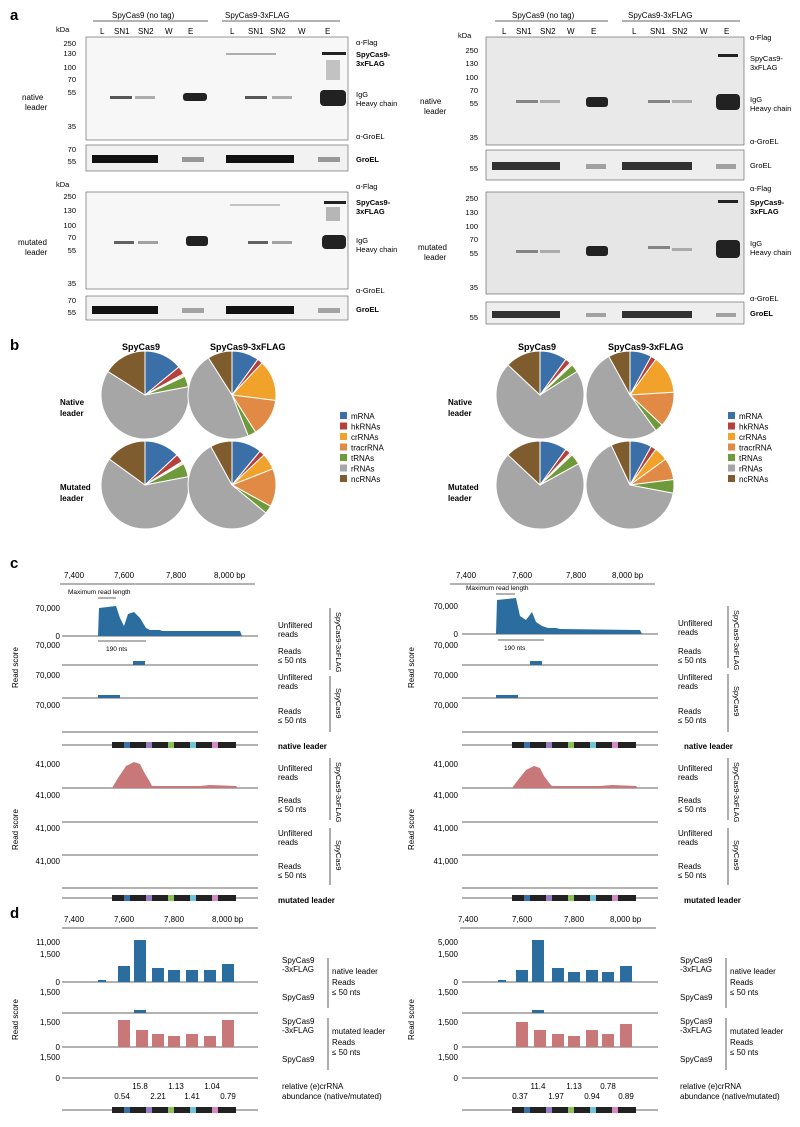 This screenshot has height=1127, width=800. Describe the element at coordinates (753, 427) in the screenshot. I see `legend-label: hkRNAs` at that location.